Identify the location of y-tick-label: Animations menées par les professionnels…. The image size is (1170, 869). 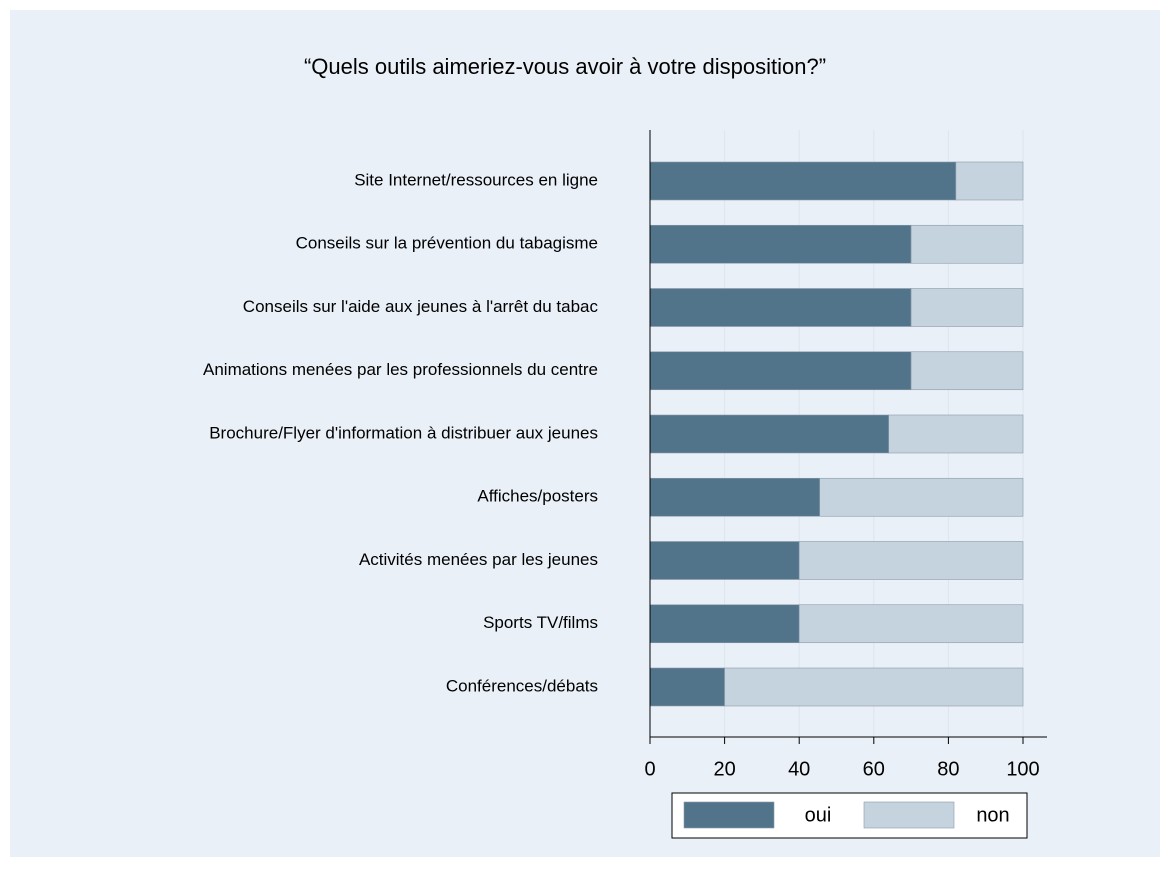
(400, 369).